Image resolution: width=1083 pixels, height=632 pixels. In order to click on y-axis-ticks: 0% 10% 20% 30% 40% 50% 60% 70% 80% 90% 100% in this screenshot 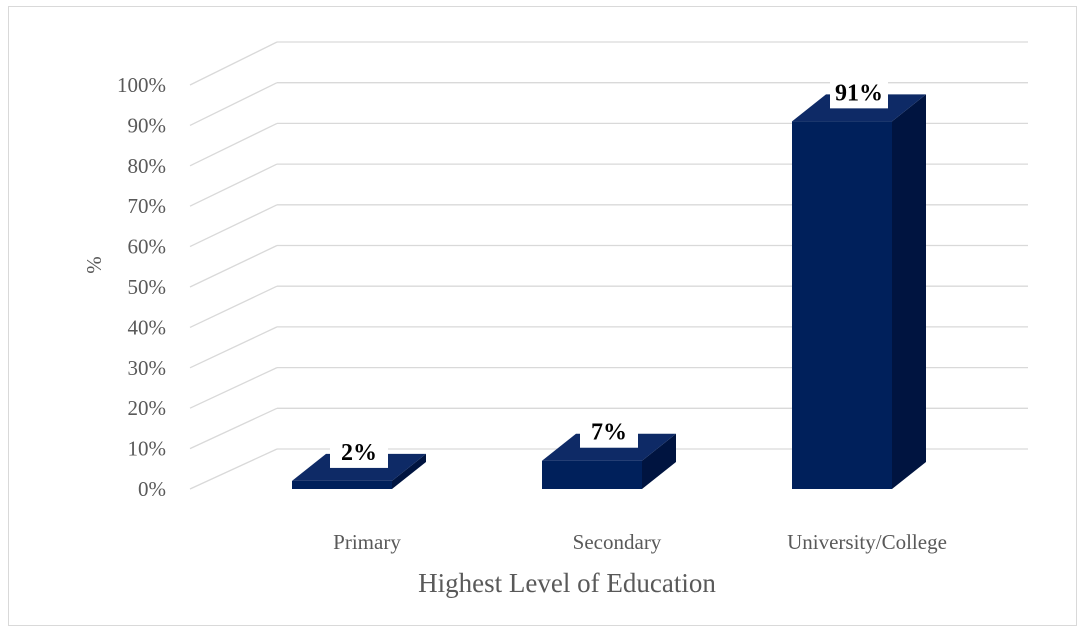, I will do `click(141, 287)`.